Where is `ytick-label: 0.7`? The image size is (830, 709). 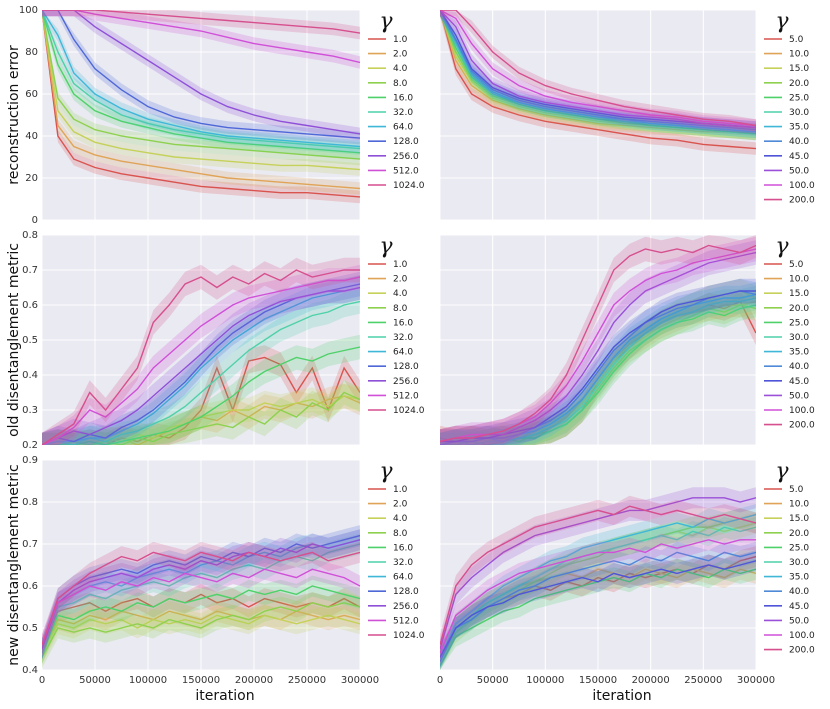
ytick-label: 0.7 is located at coordinates (30, 544).